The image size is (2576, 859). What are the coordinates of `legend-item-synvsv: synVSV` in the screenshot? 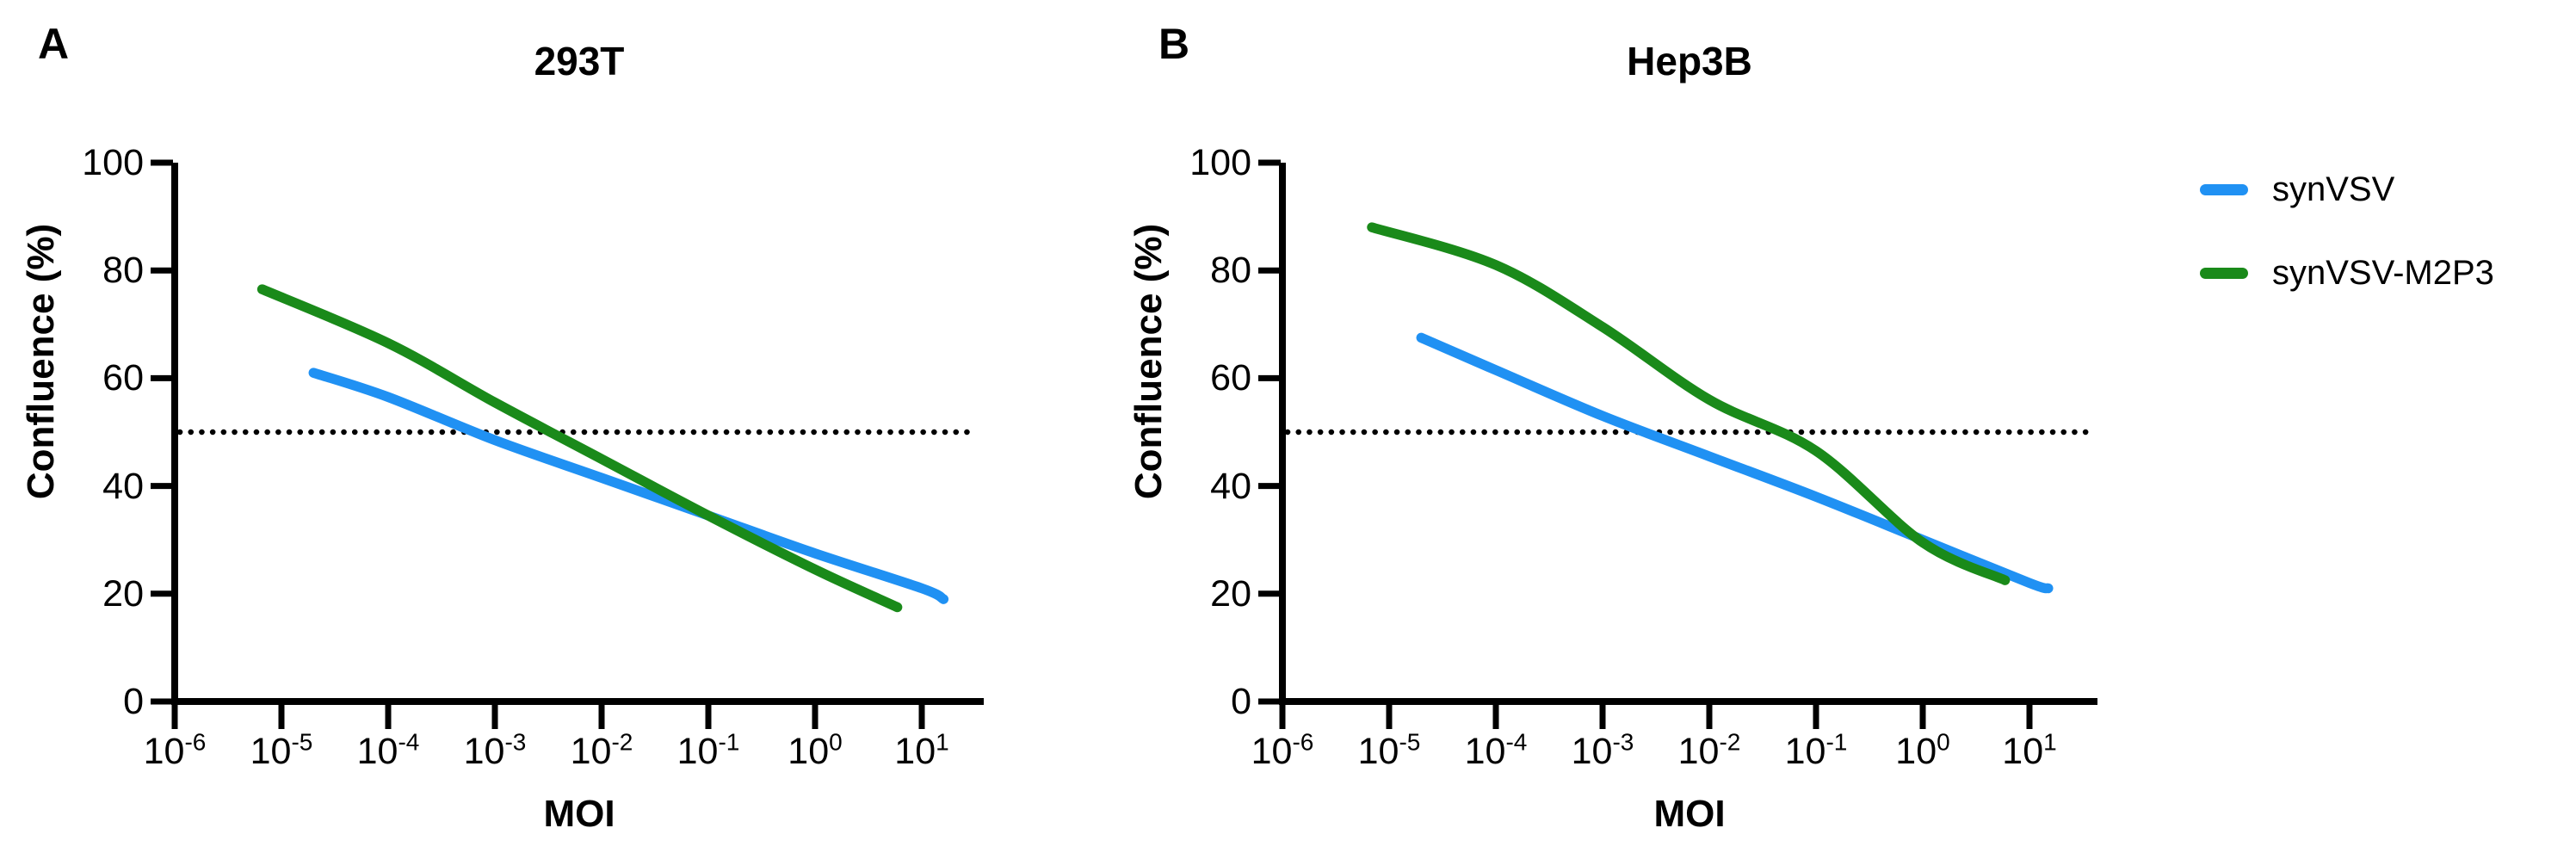 It's located at (2297, 190).